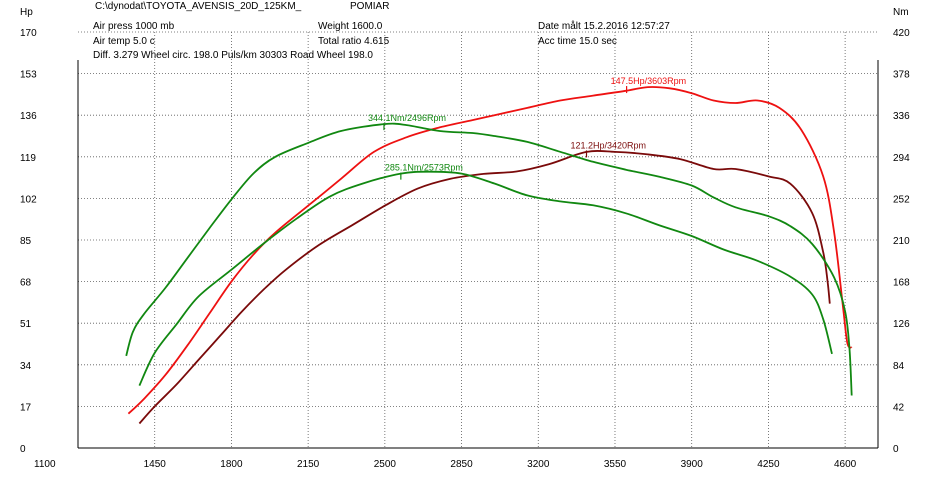 The image size is (950, 492). What do you see at coordinates (28, 158) in the screenshot?
I see `left-tick-label: 119` at bounding box center [28, 158].